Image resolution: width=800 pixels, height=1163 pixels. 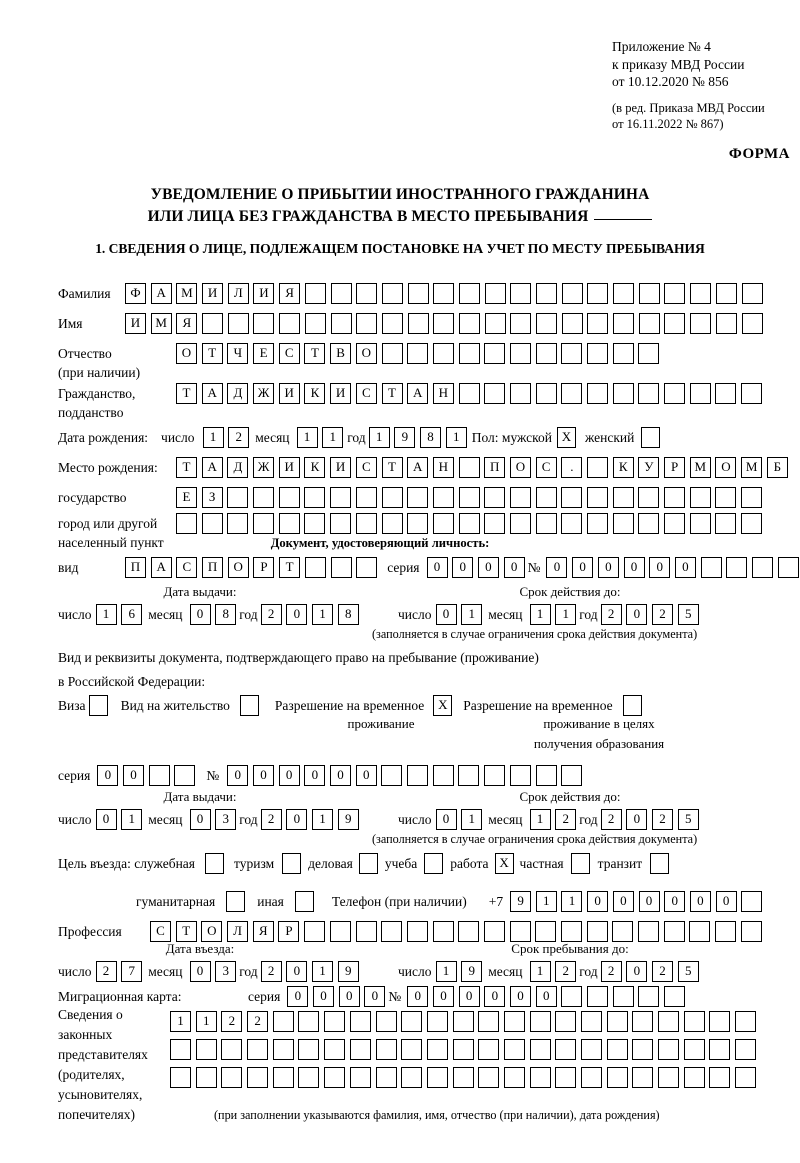 I want to click on residence-permit-checkbox, so click(x=249, y=705).